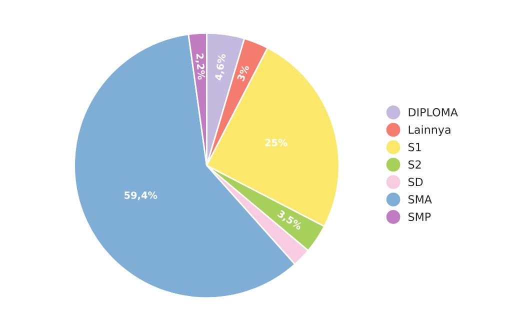 The height and width of the screenshot is (331, 530). I want to click on legend-label: S2, so click(414, 164).